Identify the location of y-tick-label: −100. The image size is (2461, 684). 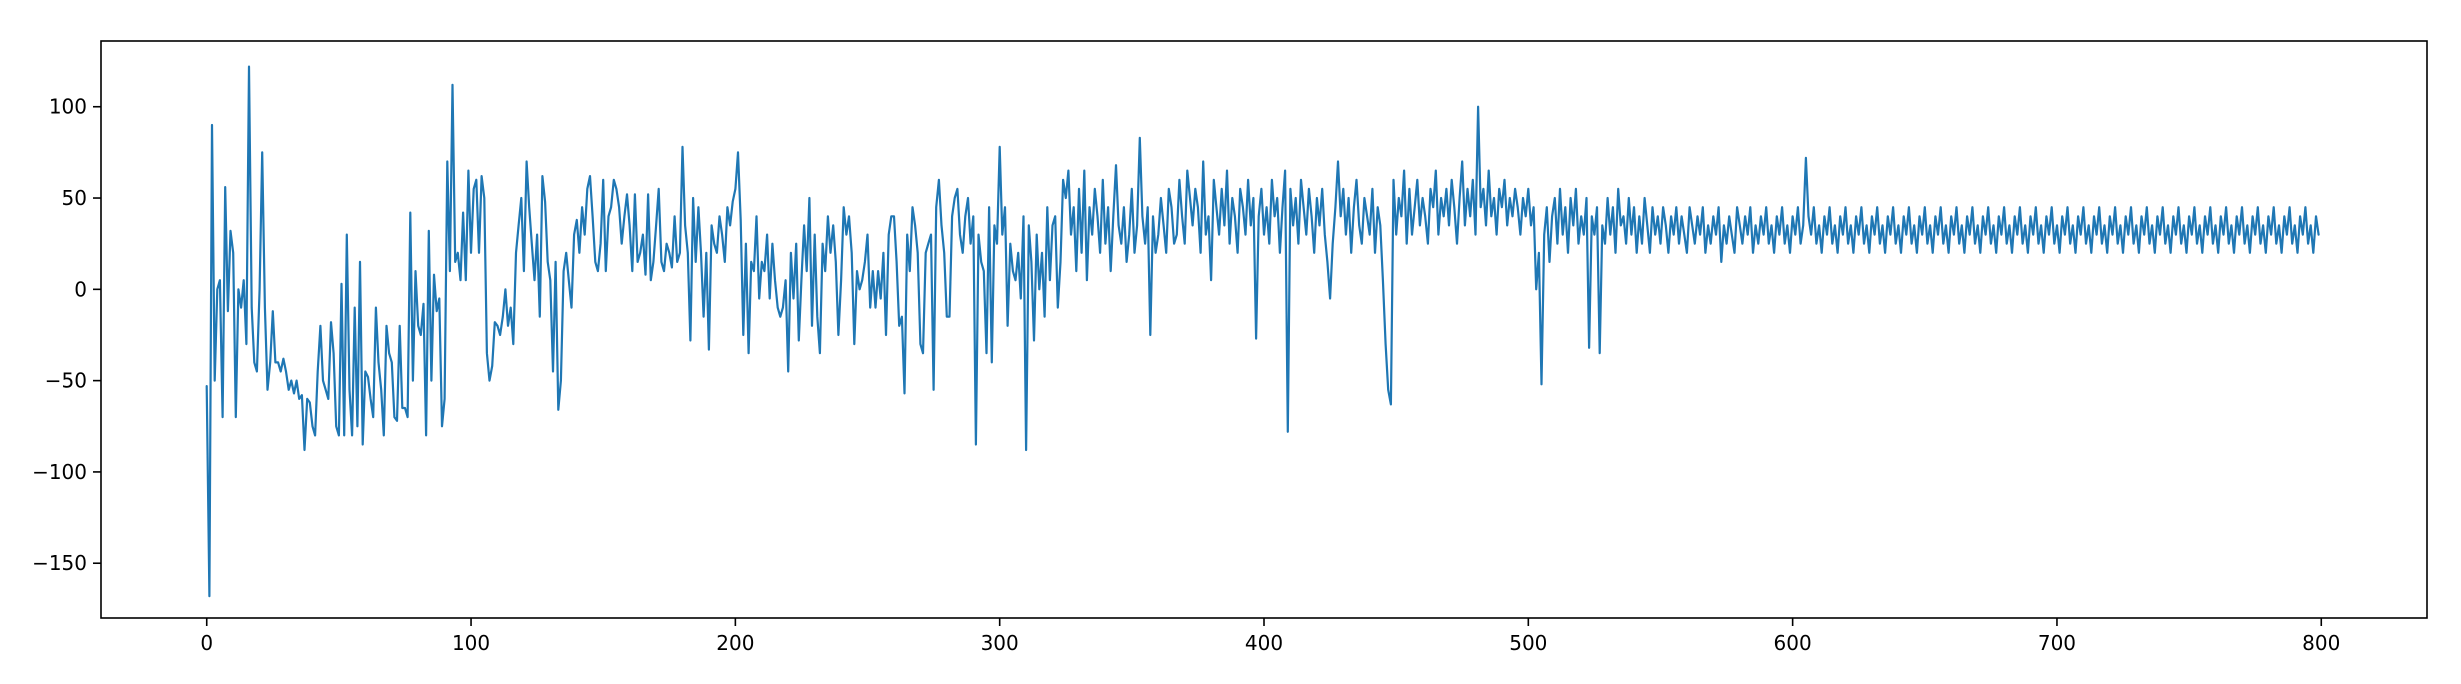
(59, 472).